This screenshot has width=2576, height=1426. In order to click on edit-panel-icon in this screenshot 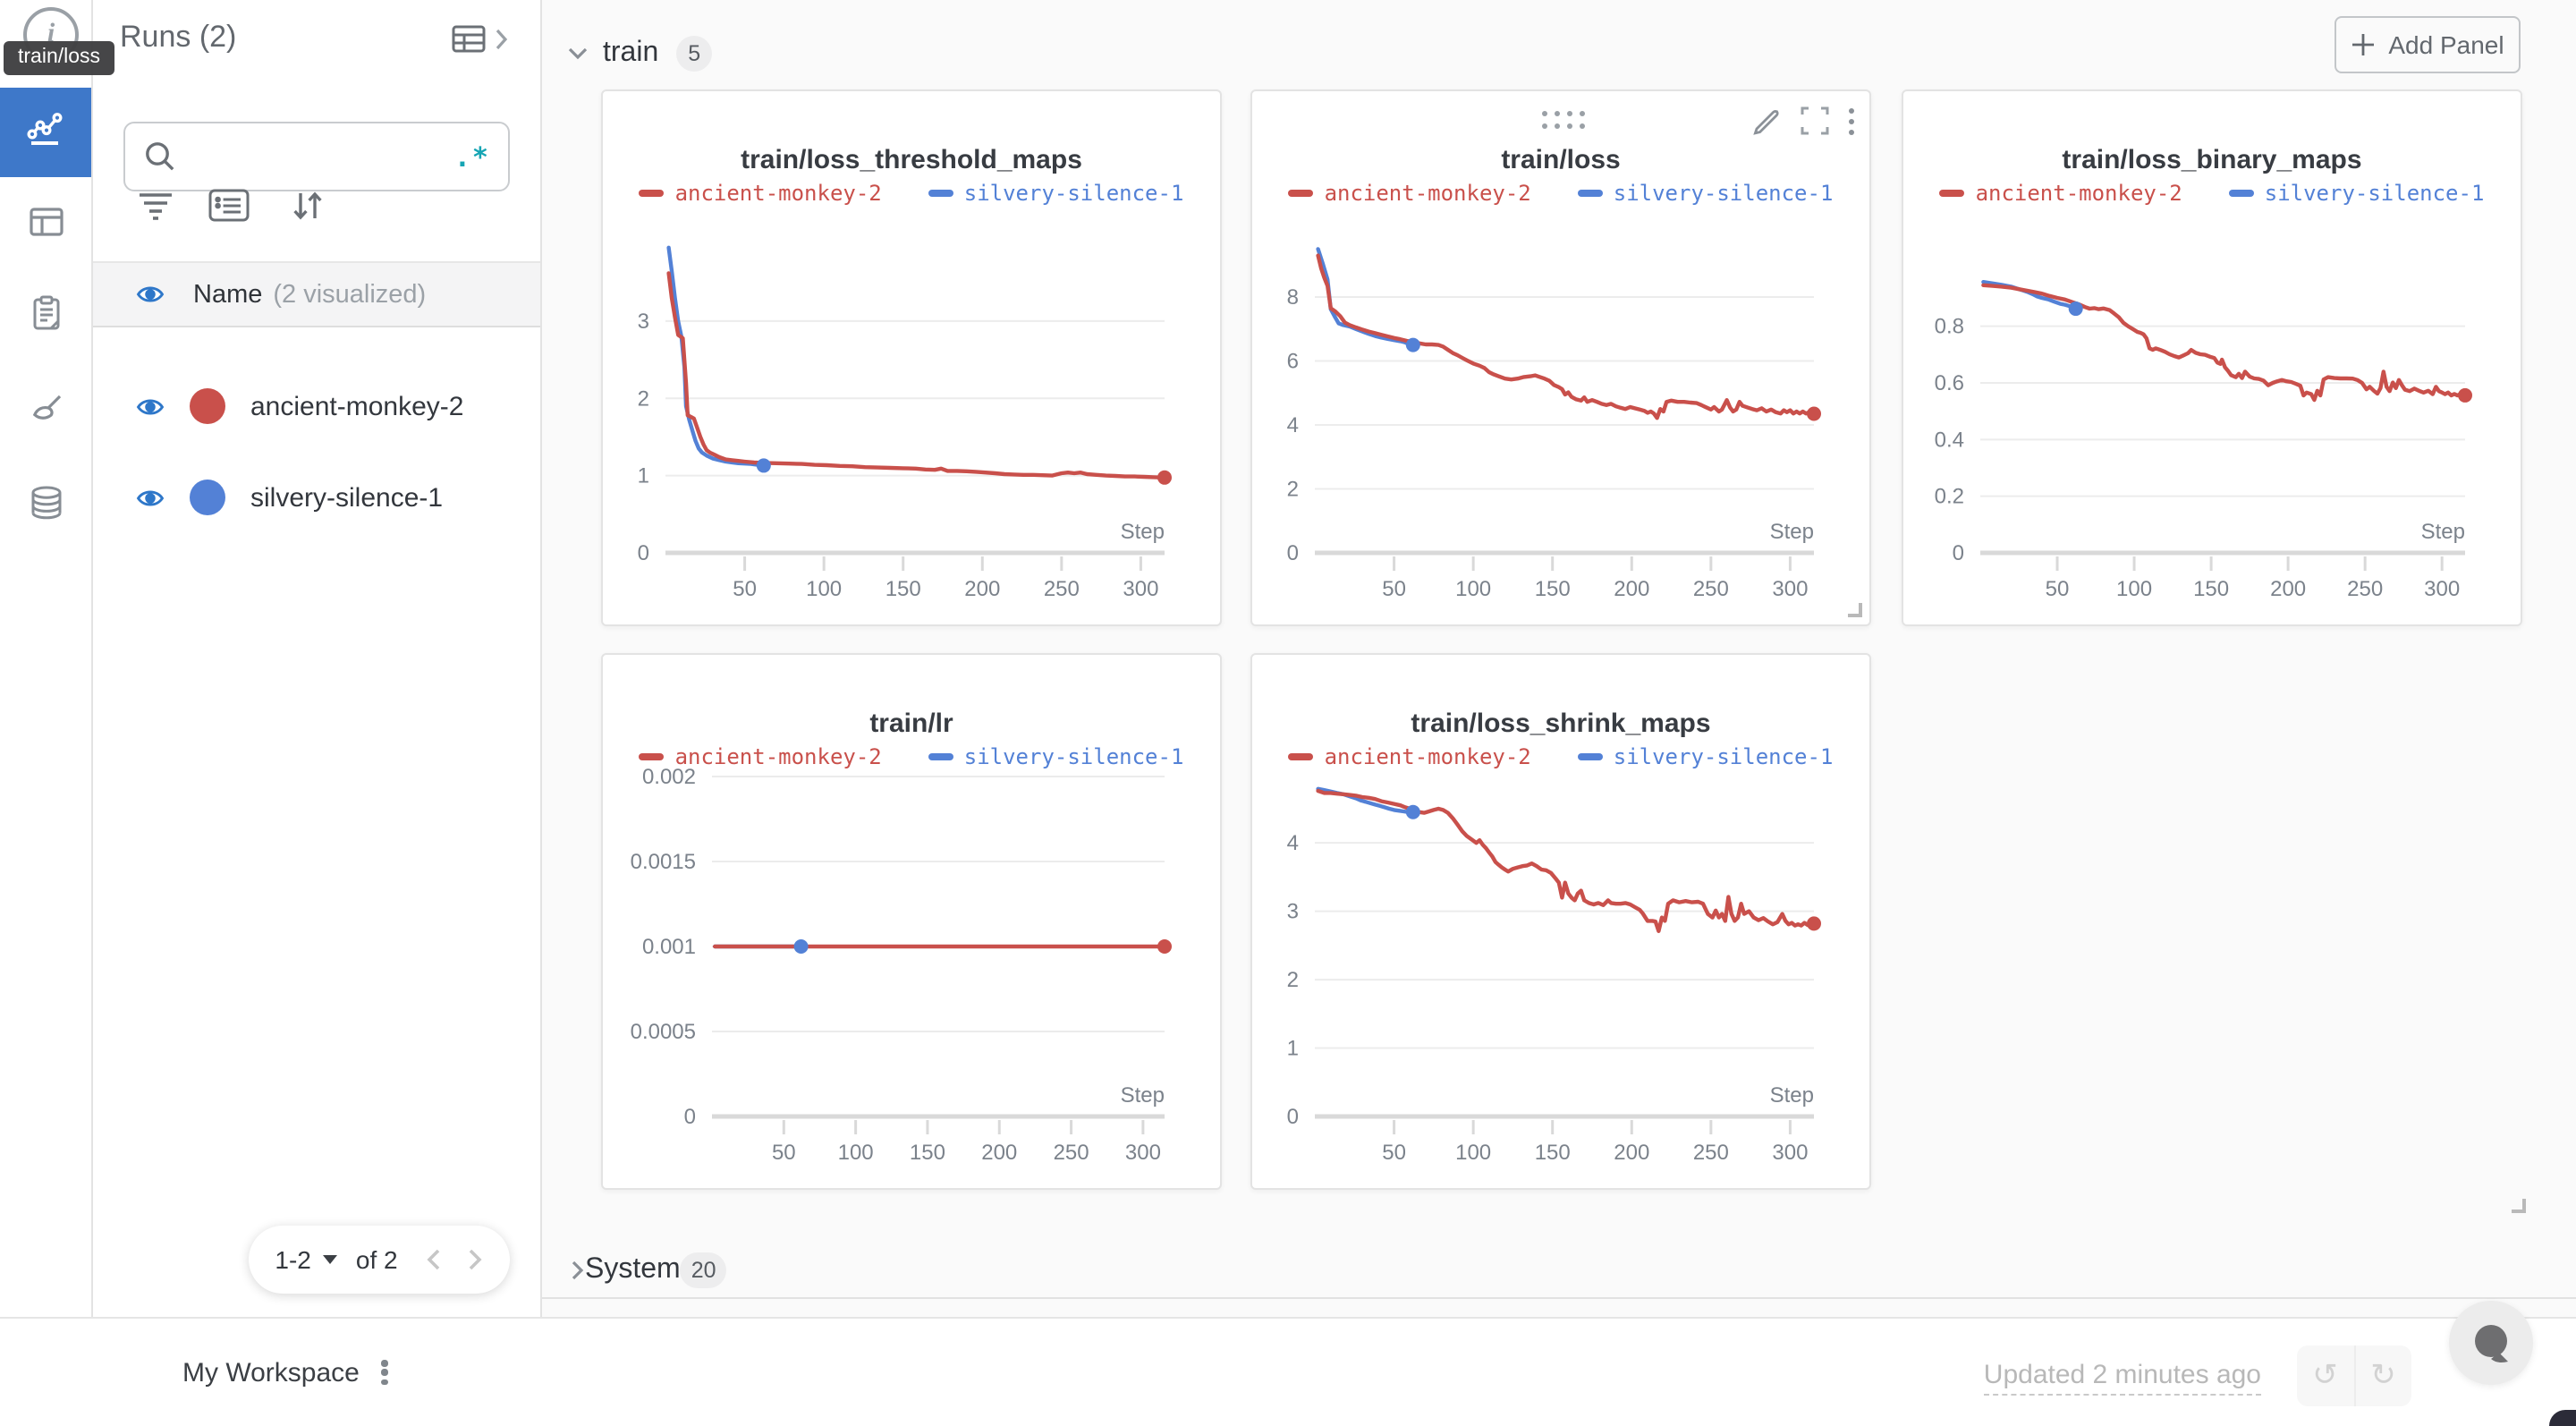, I will do `click(1766, 121)`.